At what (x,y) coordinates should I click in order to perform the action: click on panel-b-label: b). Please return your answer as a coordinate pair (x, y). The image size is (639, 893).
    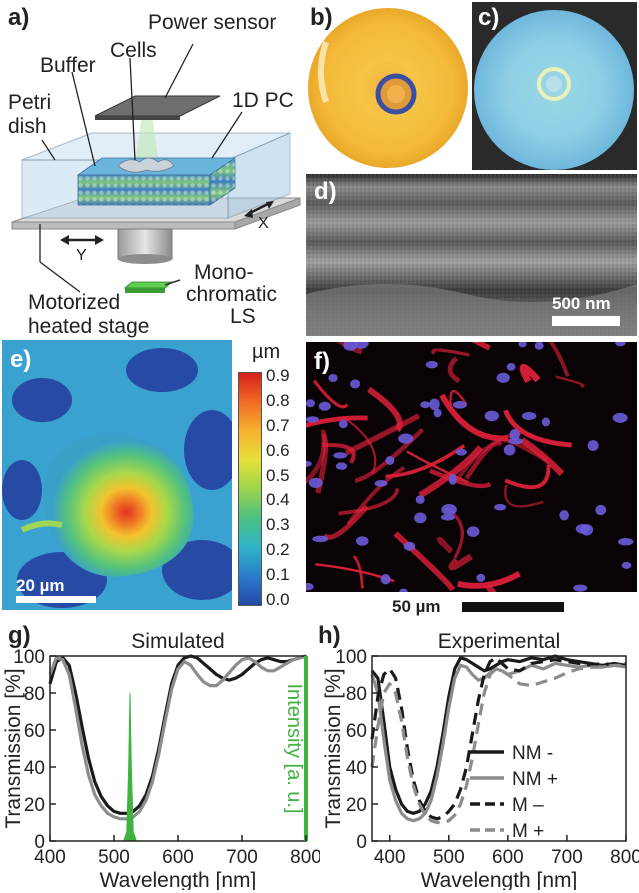
    Looking at the image, I should click on (321, 17).